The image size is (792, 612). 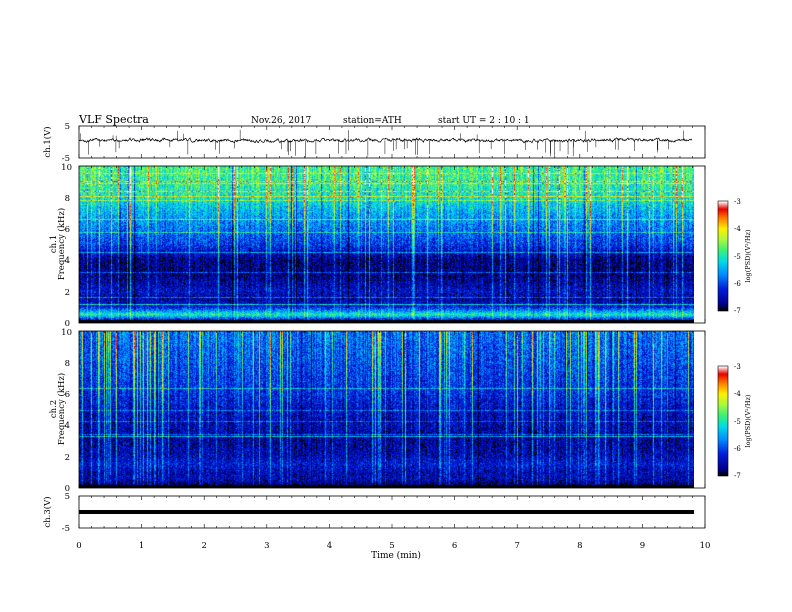 What do you see at coordinates (78, 546) in the screenshot?
I see `time-xtick-label-0: 0` at bounding box center [78, 546].